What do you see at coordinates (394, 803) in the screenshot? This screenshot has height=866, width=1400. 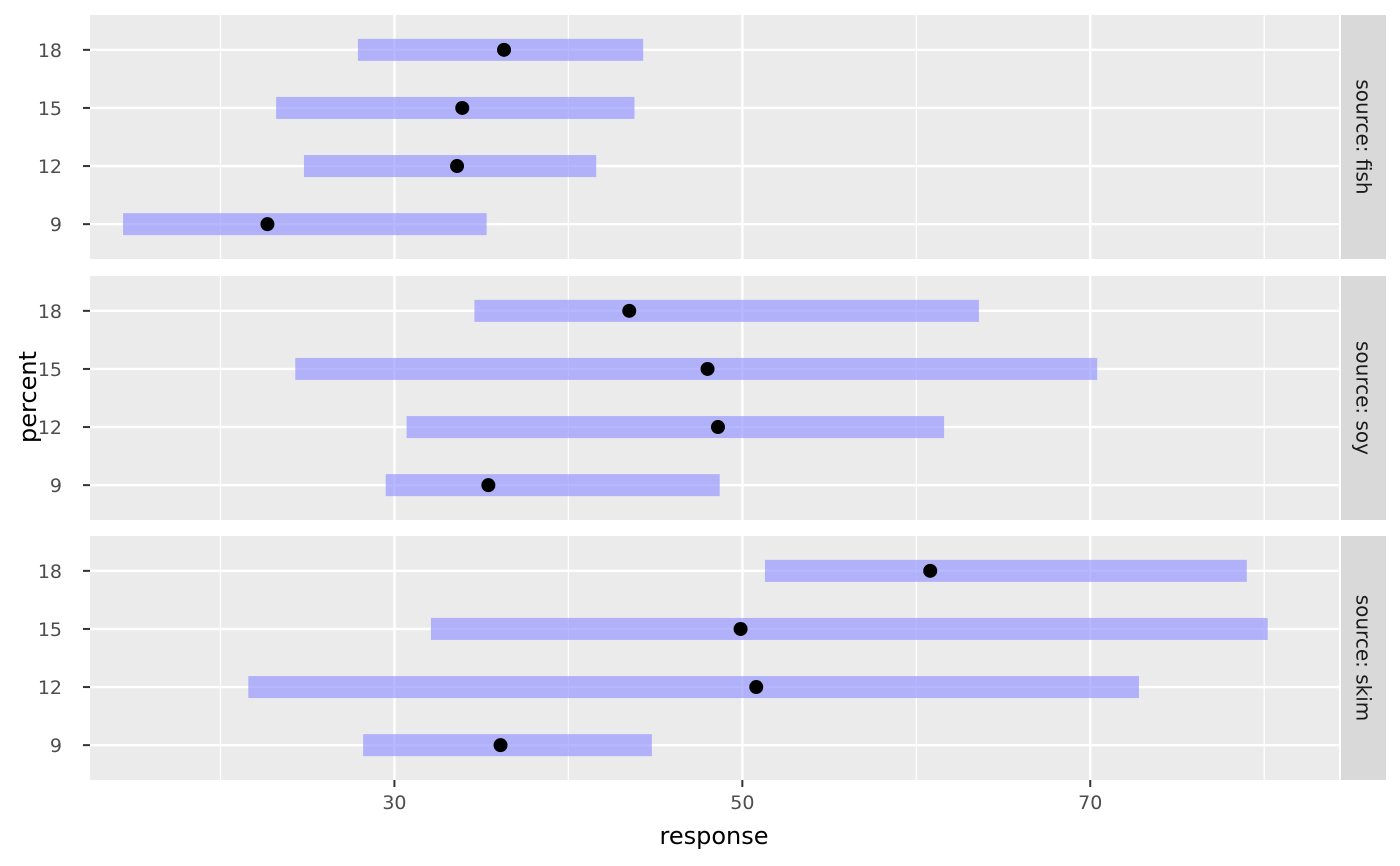 I see `x-tick-label: 30` at bounding box center [394, 803].